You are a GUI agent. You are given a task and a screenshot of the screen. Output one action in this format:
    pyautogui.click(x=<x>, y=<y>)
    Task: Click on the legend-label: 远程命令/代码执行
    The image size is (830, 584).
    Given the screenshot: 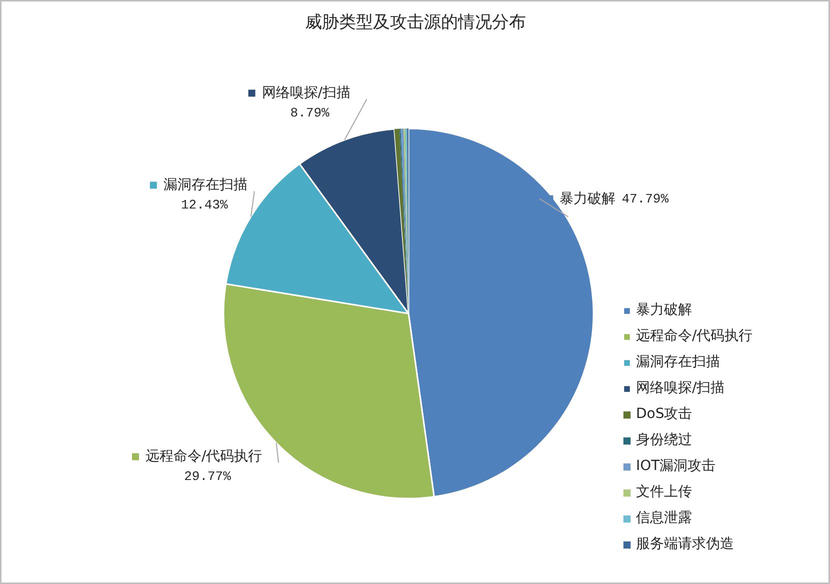 What is the action you would take?
    pyautogui.click(x=204, y=456)
    